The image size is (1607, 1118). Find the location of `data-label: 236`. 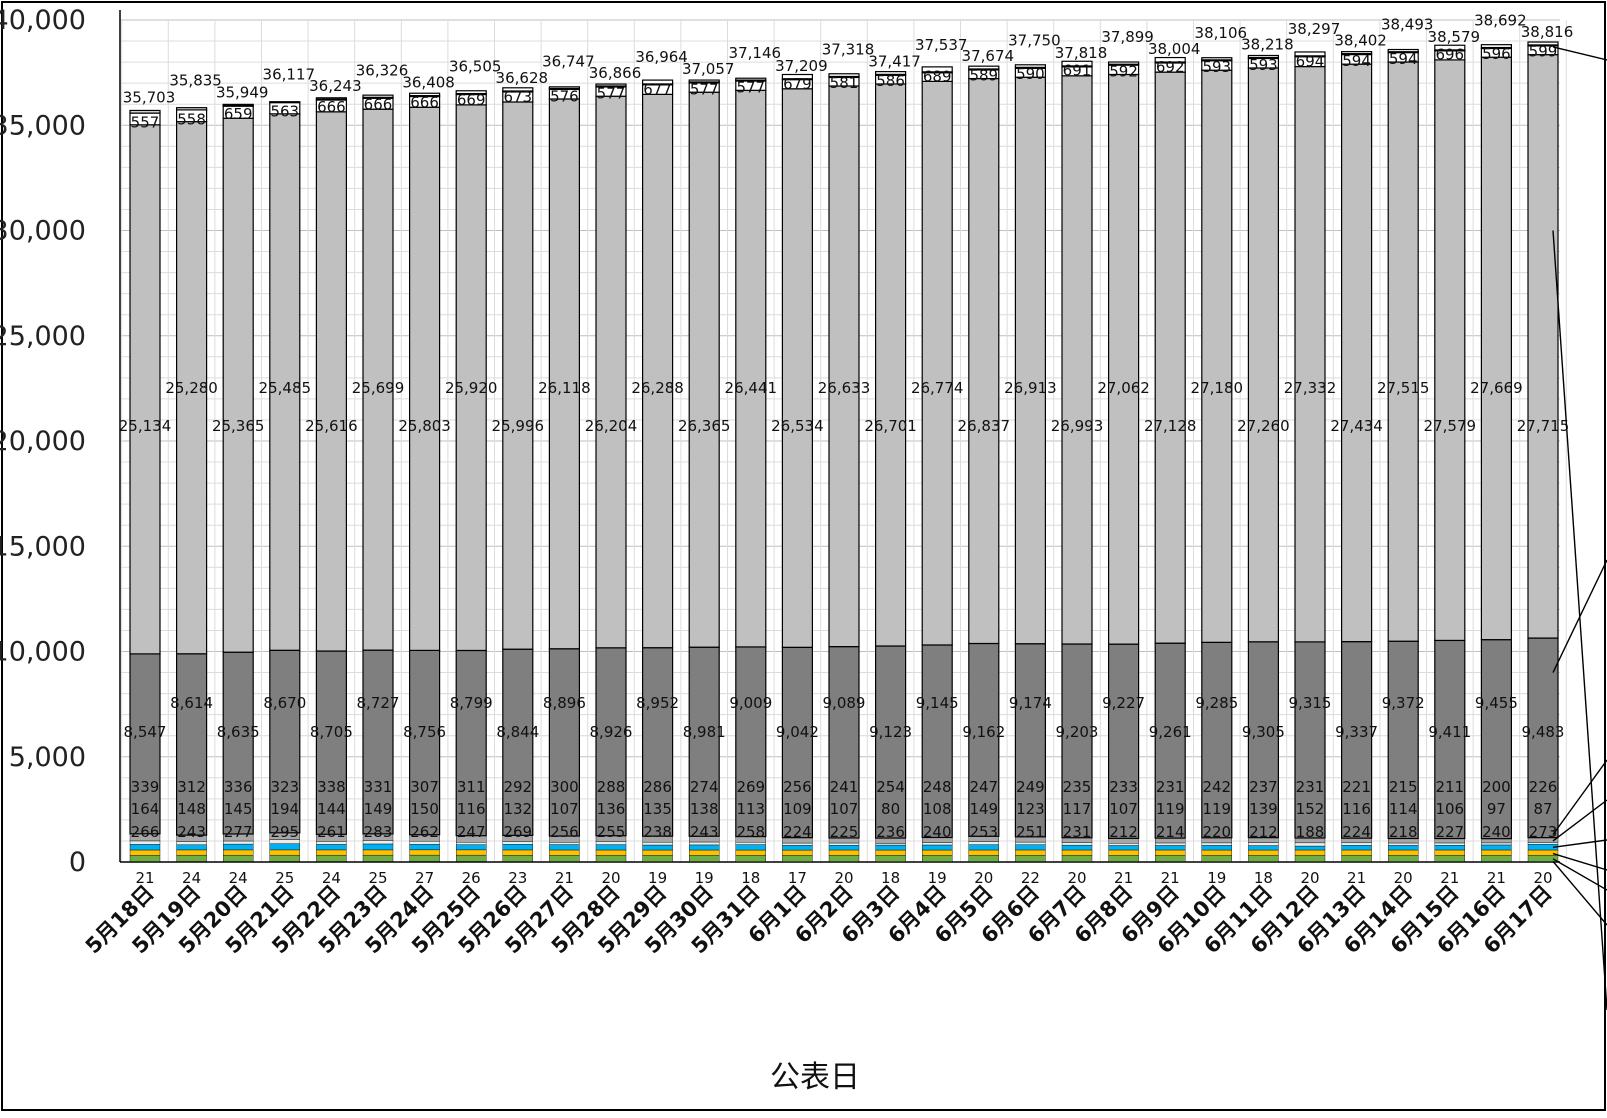

data-label: 236 is located at coordinates (890, 832).